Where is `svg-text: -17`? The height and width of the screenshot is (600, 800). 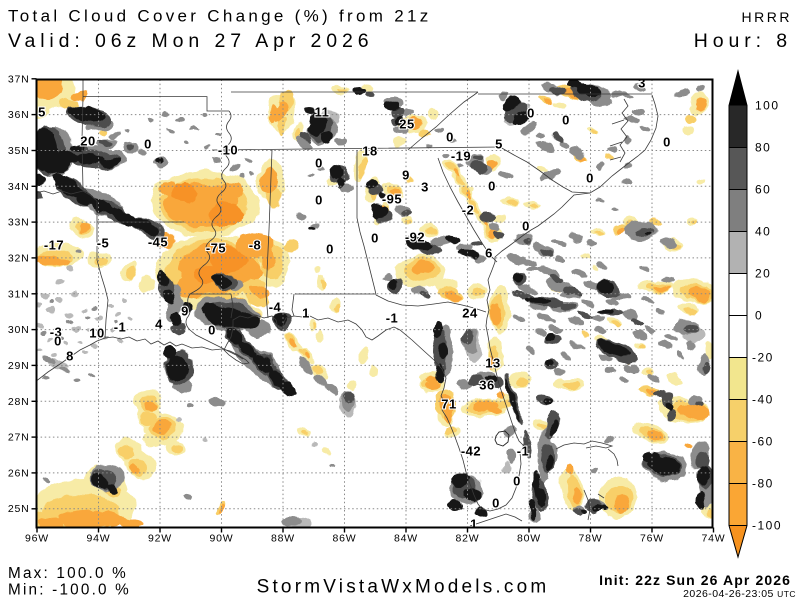 svg-text: -17 is located at coordinates (54, 245).